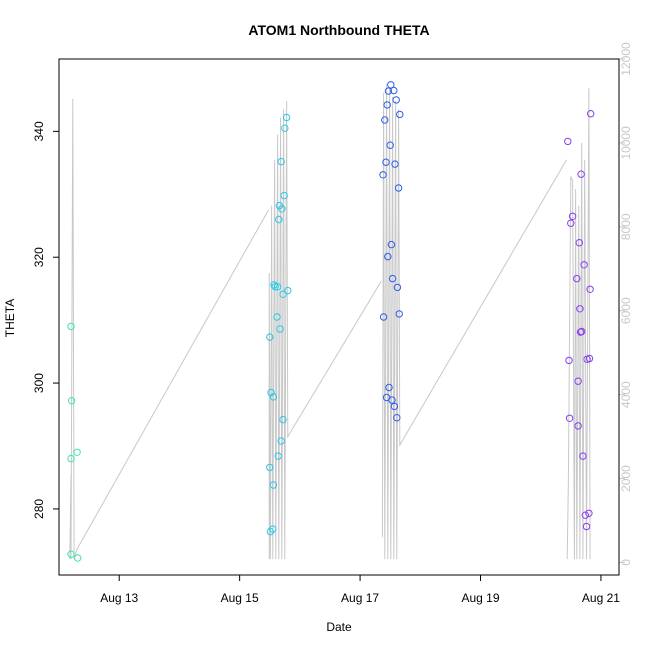  What do you see at coordinates (10, 318) in the screenshot?
I see `y-axis-label: THETA` at bounding box center [10, 318].